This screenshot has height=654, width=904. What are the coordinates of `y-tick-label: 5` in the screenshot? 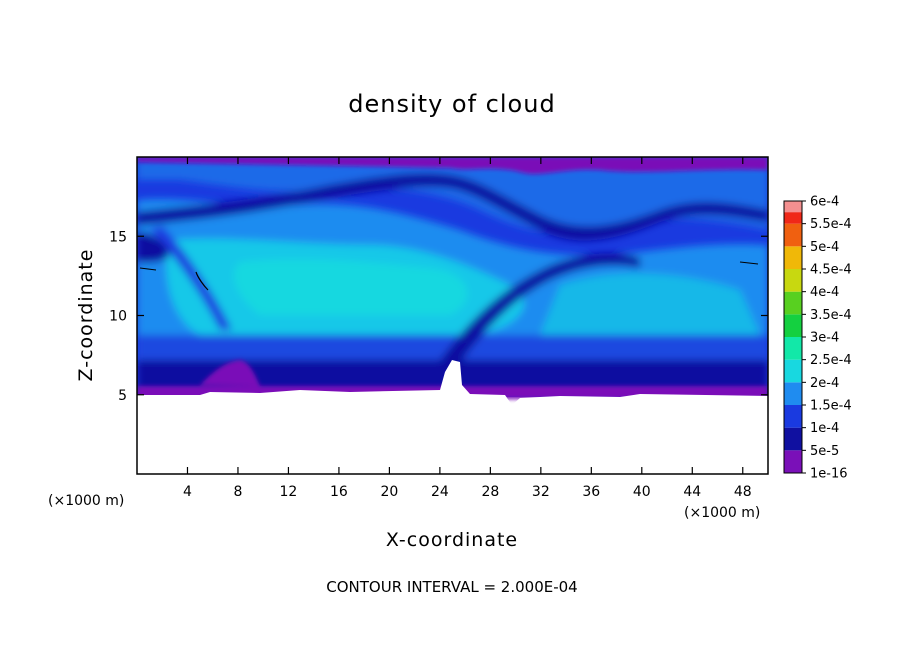 It's located at (122, 396).